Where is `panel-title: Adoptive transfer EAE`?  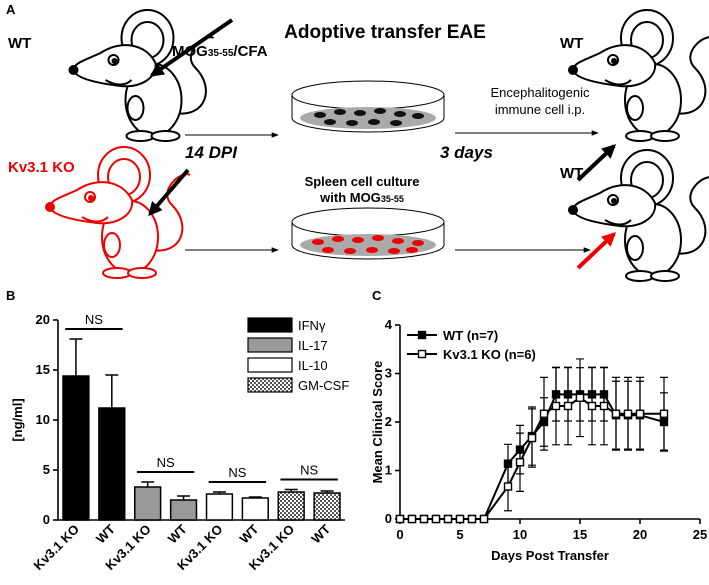
panel-title: Adoptive transfer EAE is located at coordinates (385, 32).